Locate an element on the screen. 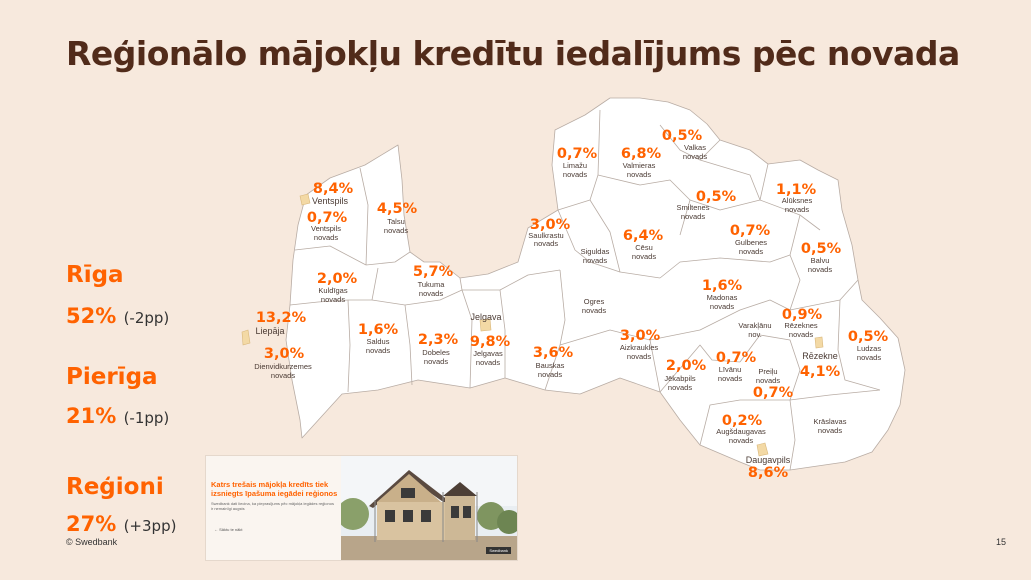 This screenshot has width=1031, height=580. region-name-line: Rēzeknes is located at coordinates (801, 325).